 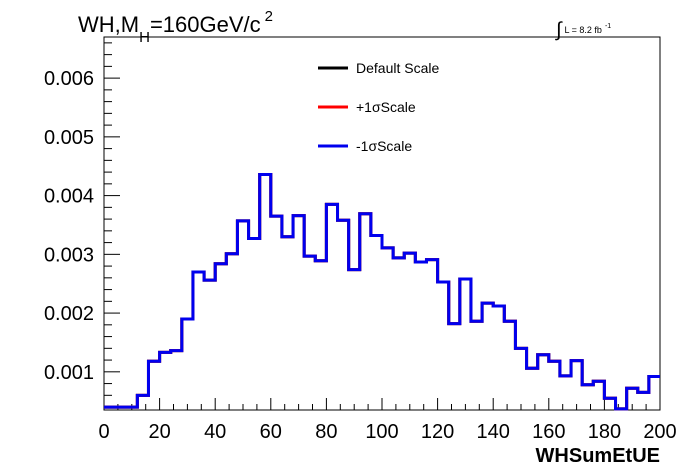 What do you see at coordinates (108, 24) in the screenshot?
I see `title-prefix: WH,M` at bounding box center [108, 24].